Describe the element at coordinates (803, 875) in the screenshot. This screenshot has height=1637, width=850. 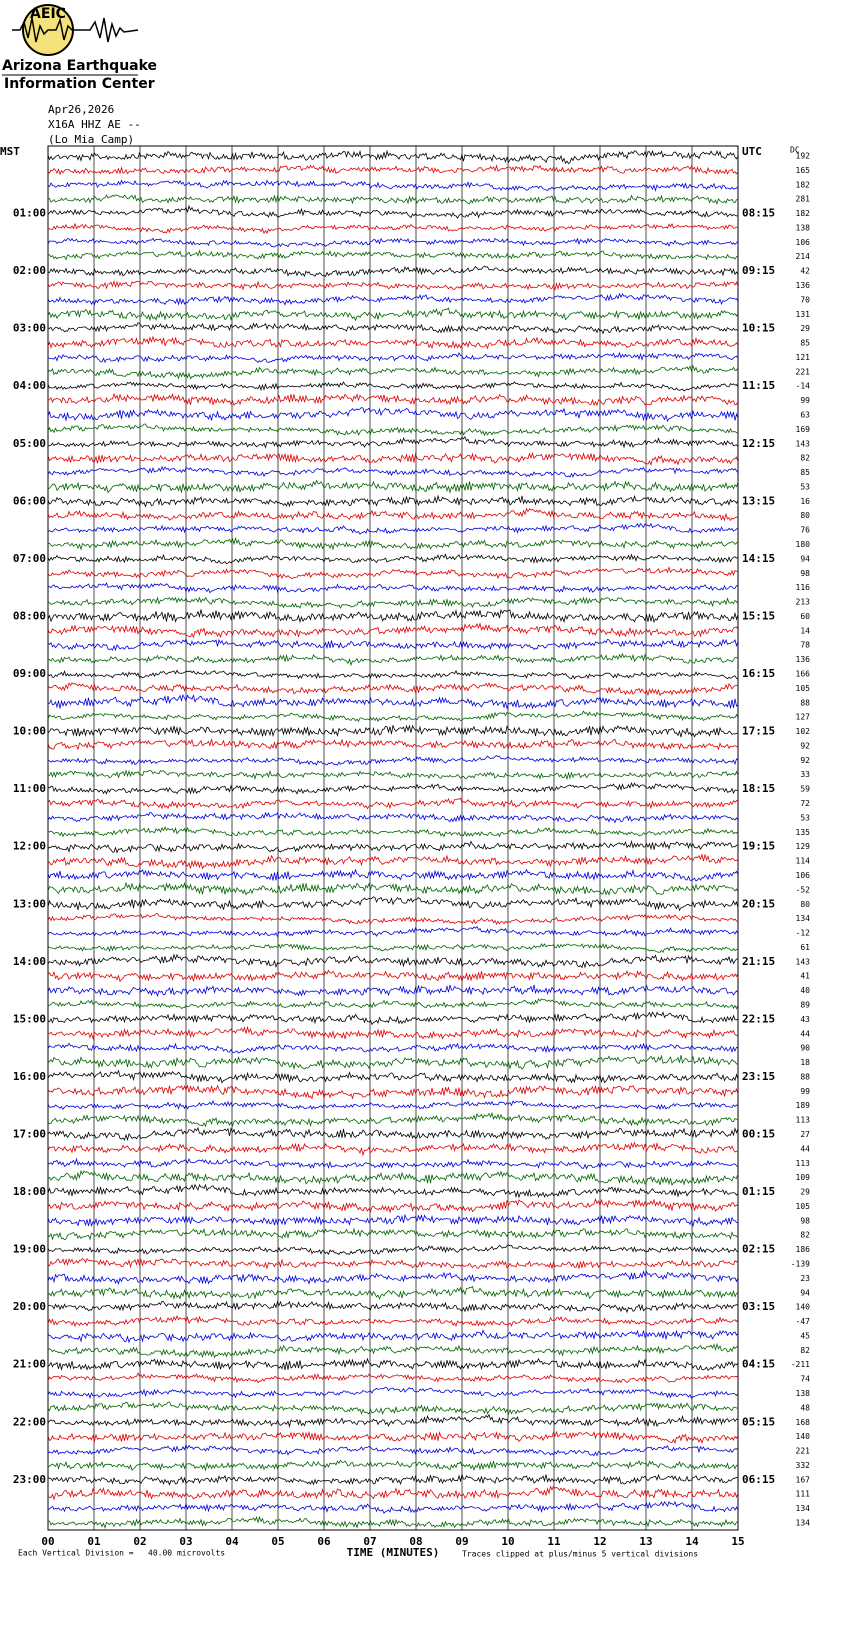
I see `dc-value: 106` at that location.